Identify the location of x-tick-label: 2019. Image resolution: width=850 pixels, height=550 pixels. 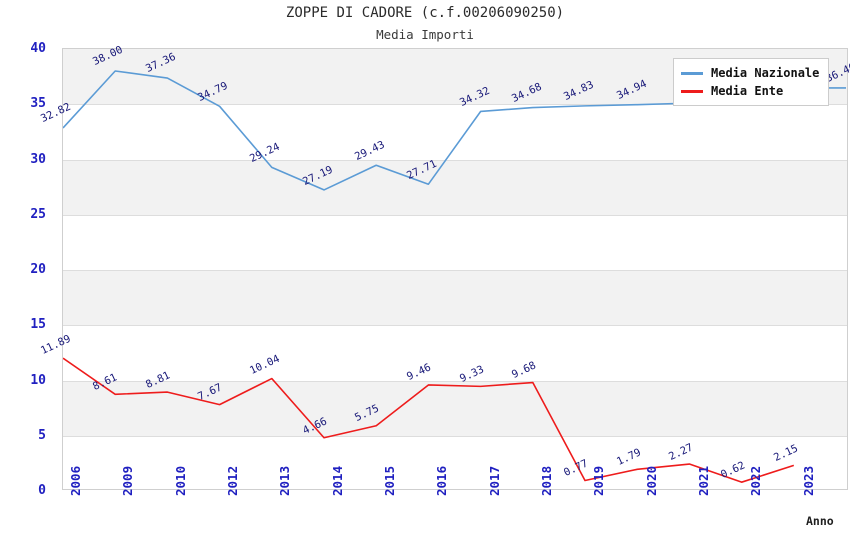
(599, 480).